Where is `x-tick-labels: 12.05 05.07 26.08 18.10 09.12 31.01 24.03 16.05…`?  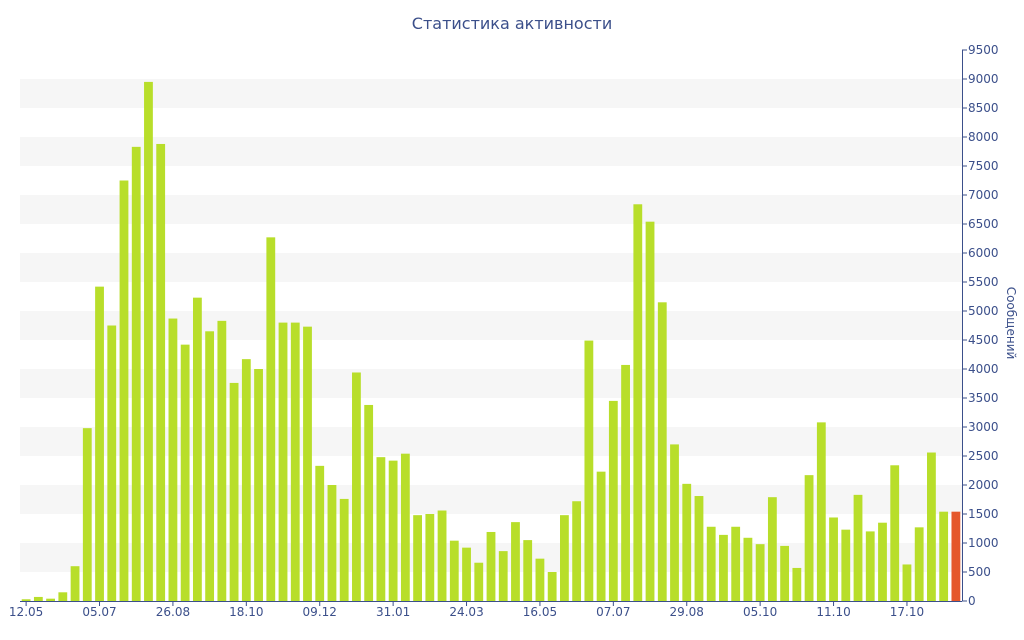
x-tick-labels: 12.05 05.07 26.08 18.10 09.12 31.01 24.03 16.05… is located at coordinates (466, 612).